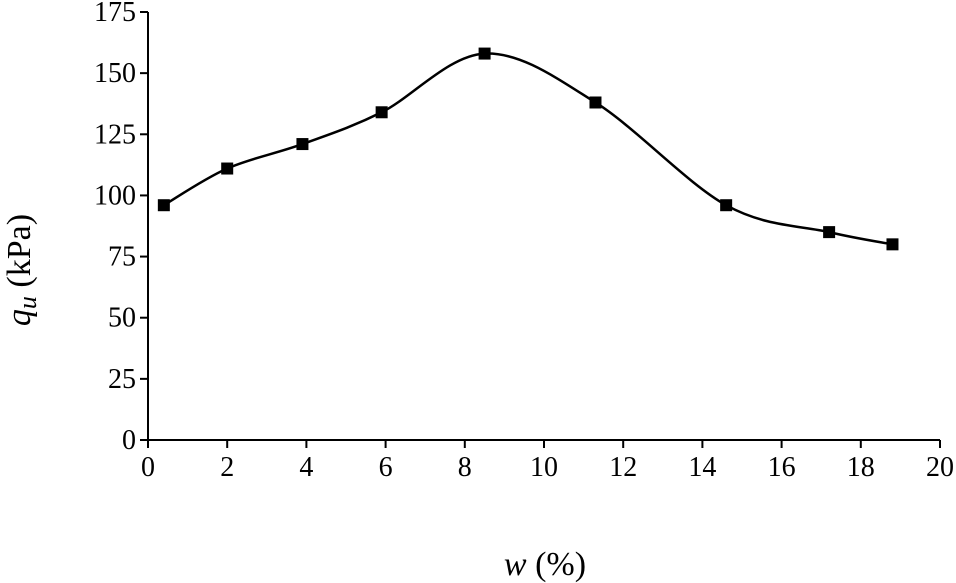  Describe the element at coordinates (702, 467) in the screenshot. I see `x-tick-label: 14` at that location.